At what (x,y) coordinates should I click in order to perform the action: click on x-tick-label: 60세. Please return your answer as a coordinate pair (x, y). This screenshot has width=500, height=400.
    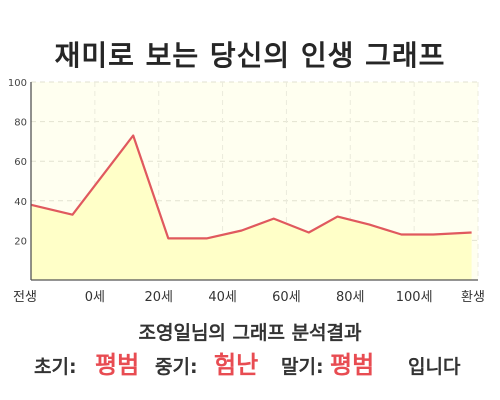
    Looking at the image, I should click on (286, 297).